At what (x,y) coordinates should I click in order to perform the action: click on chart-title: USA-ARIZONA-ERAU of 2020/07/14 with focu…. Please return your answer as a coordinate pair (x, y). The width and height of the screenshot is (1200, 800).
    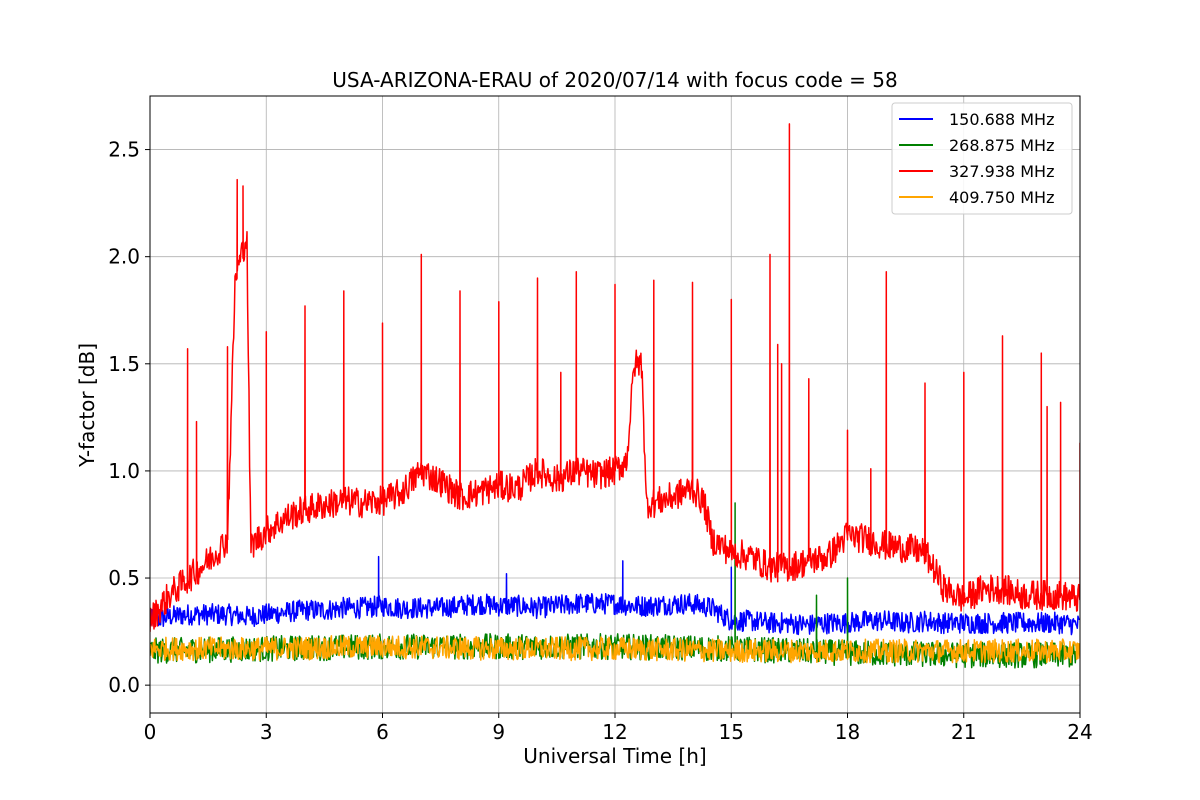
    Looking at the image, I should click on (614, 80).